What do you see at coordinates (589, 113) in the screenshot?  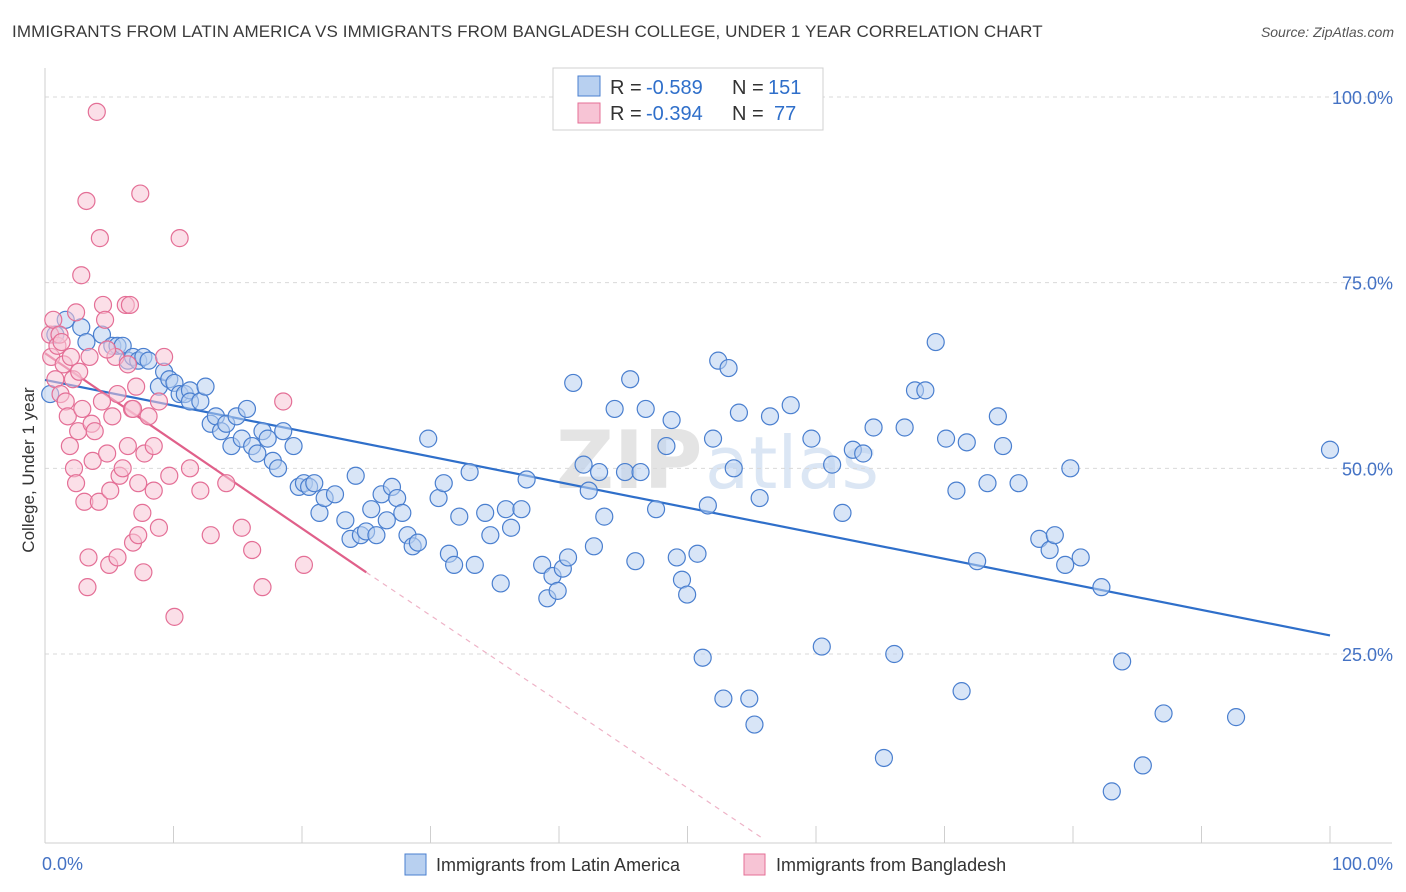 I see `legend-pink-swatch` at bounding box center [589, 113].